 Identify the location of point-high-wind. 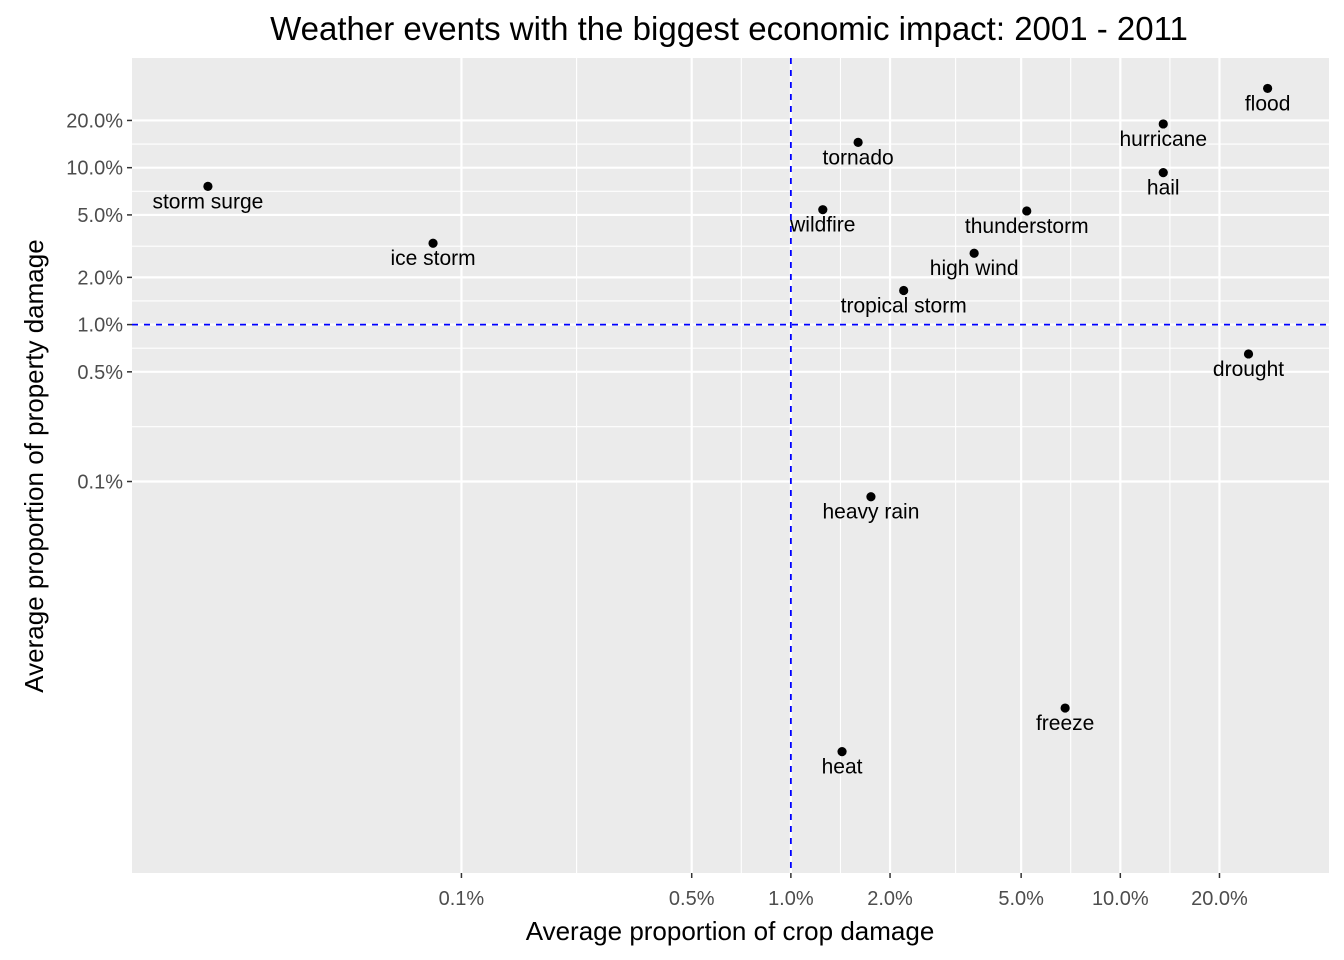
(974, 253).